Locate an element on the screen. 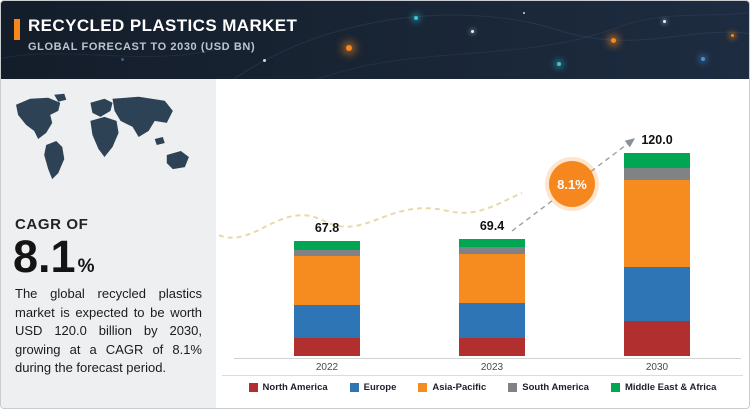  stacked-bar-2022: 67.8 is located at coordinates (327, 288).